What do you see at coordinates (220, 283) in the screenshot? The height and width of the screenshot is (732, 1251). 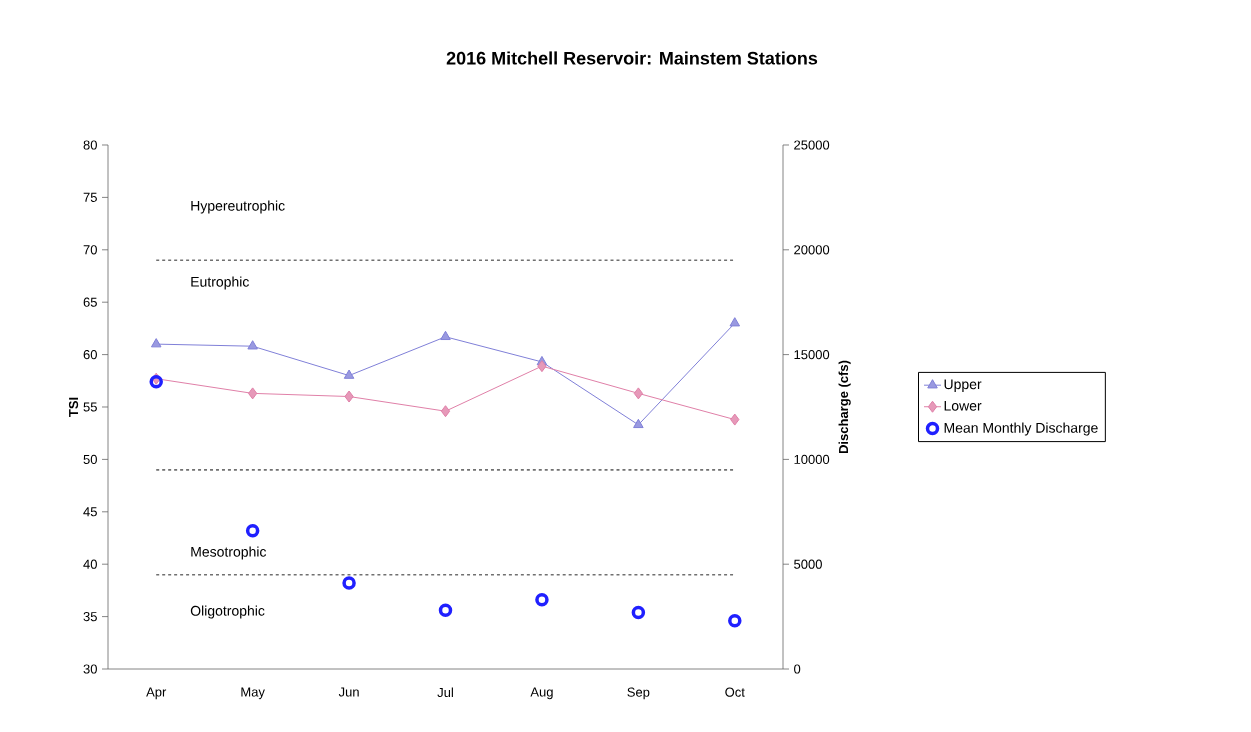 I see `annotation: Eutrophic` at bounding box center [220, 283].